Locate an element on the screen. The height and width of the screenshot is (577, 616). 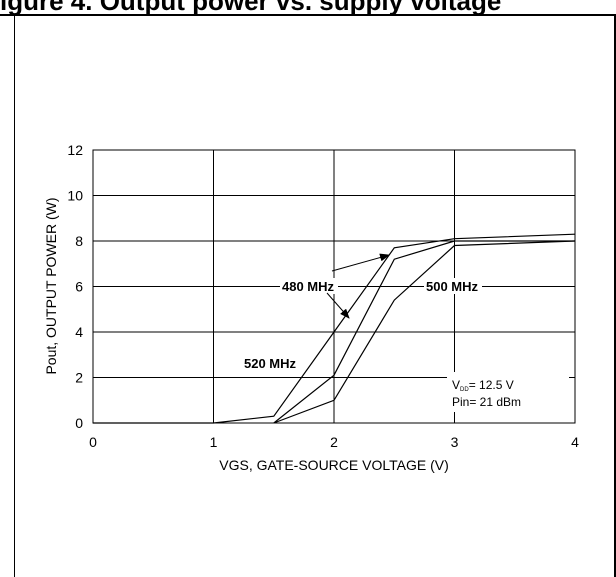
label-500-mhz: 500 MHz is located at coordinates (452, 286).